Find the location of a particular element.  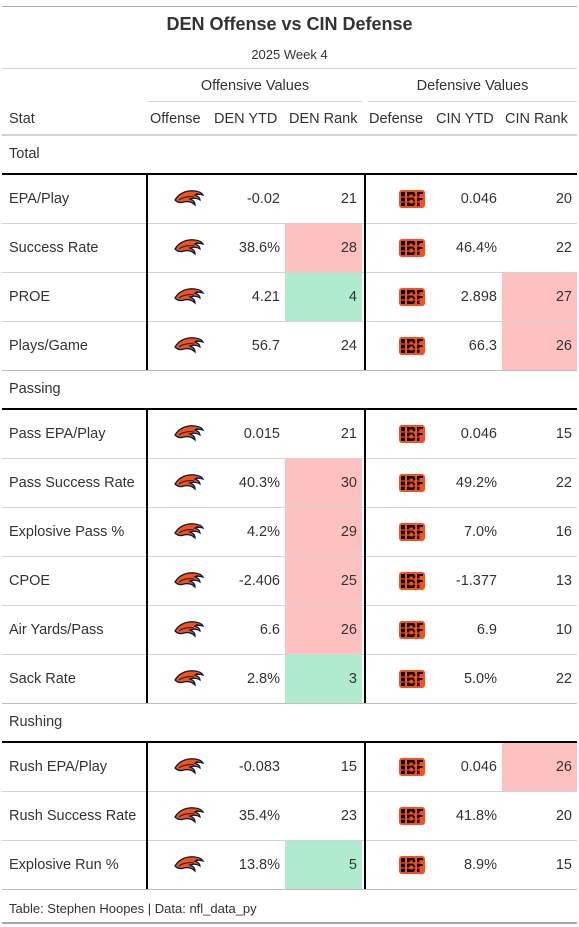

cin-ytd-cell-value: 7.0% is located at coordinates (480, 532).